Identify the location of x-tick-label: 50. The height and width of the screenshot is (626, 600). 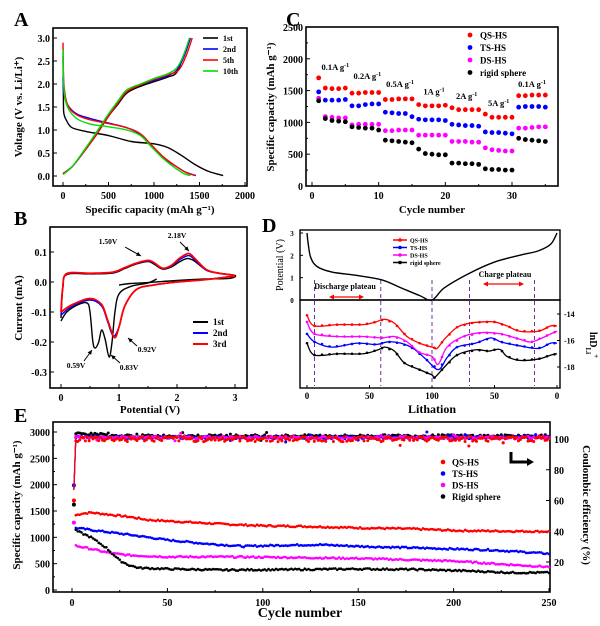
(495, 396).